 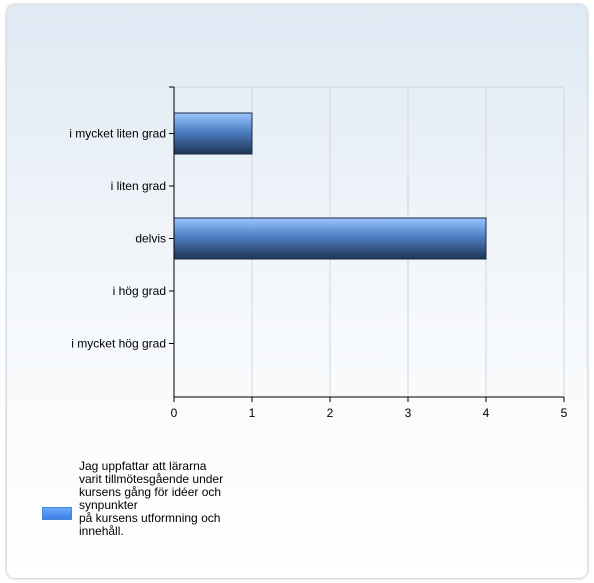 I want to click on x-tick-label: 0, so click(x=174, y=413).